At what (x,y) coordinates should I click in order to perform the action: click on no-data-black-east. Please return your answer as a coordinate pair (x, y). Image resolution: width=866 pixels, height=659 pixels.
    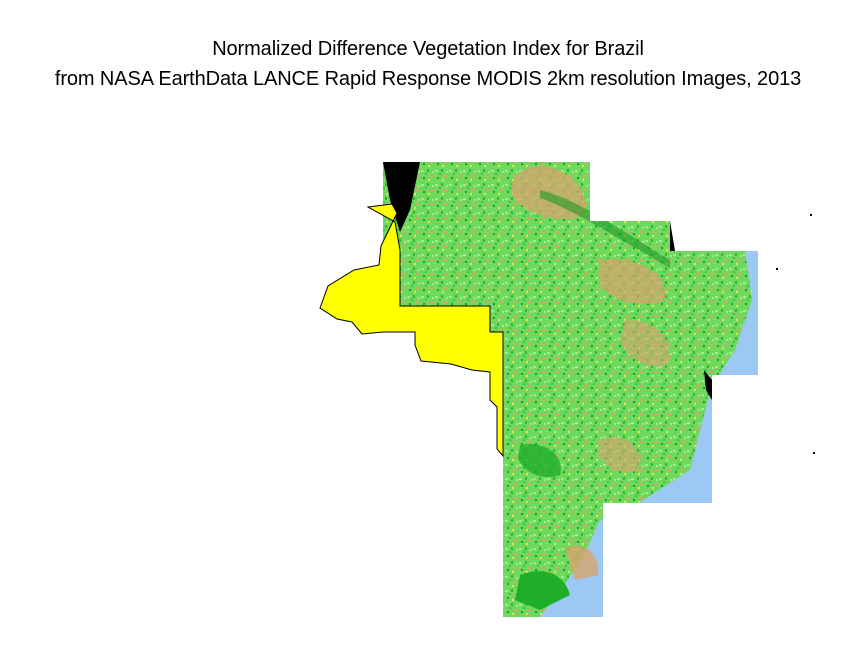
    Looking at the image, I should click on (672, 236).